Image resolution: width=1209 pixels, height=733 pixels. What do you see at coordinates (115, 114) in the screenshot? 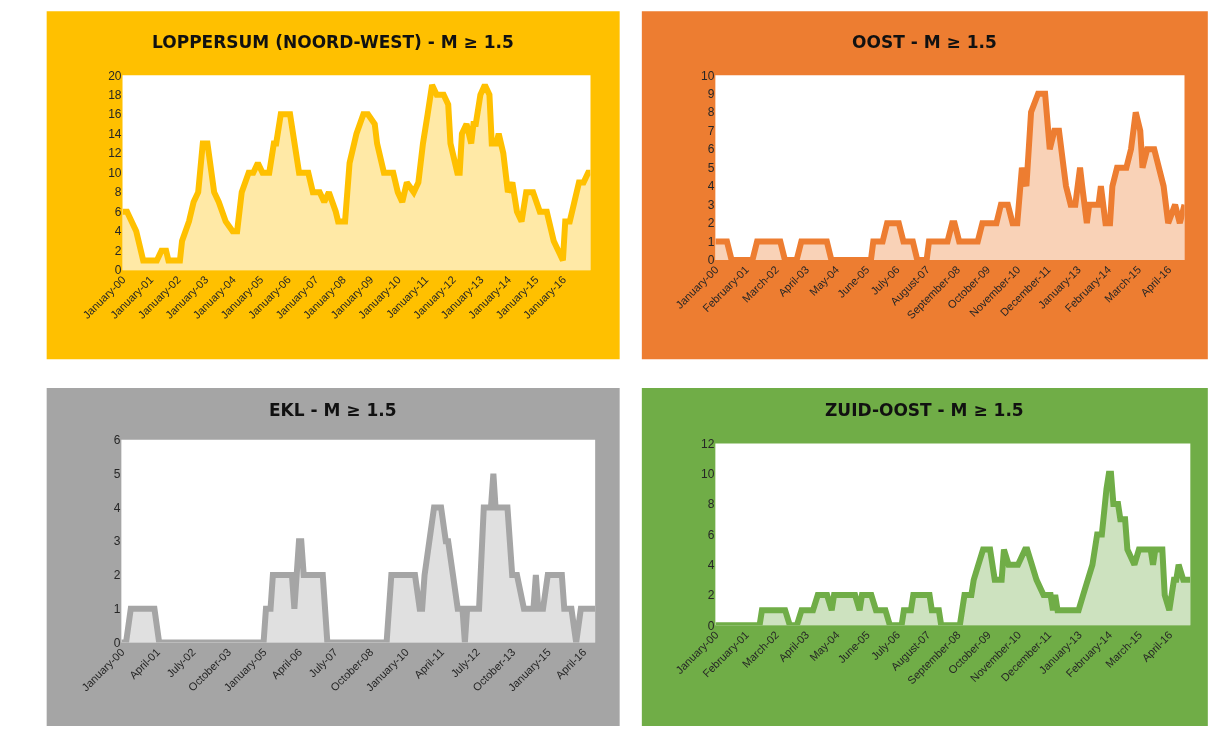
I see `y-tick-label: 16` at bounding box center [115, 114].